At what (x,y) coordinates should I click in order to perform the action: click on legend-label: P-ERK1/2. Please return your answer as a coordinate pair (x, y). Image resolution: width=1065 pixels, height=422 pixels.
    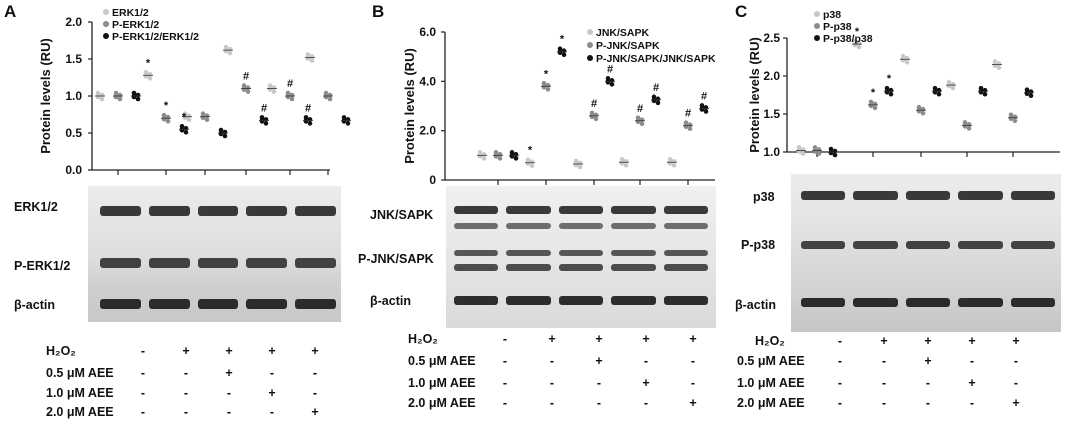
    Looking at the image, I should click on (135, 25).